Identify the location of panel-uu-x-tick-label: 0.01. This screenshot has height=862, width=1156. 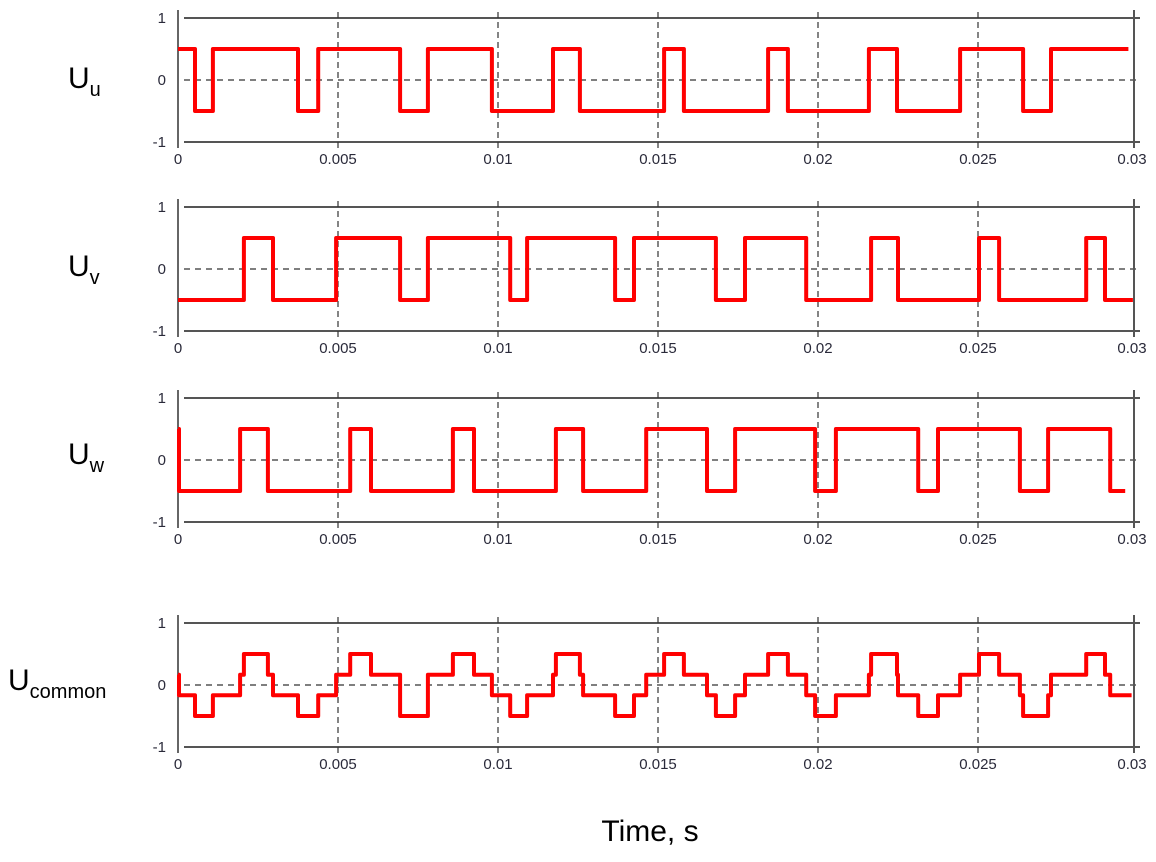
(497, 159).